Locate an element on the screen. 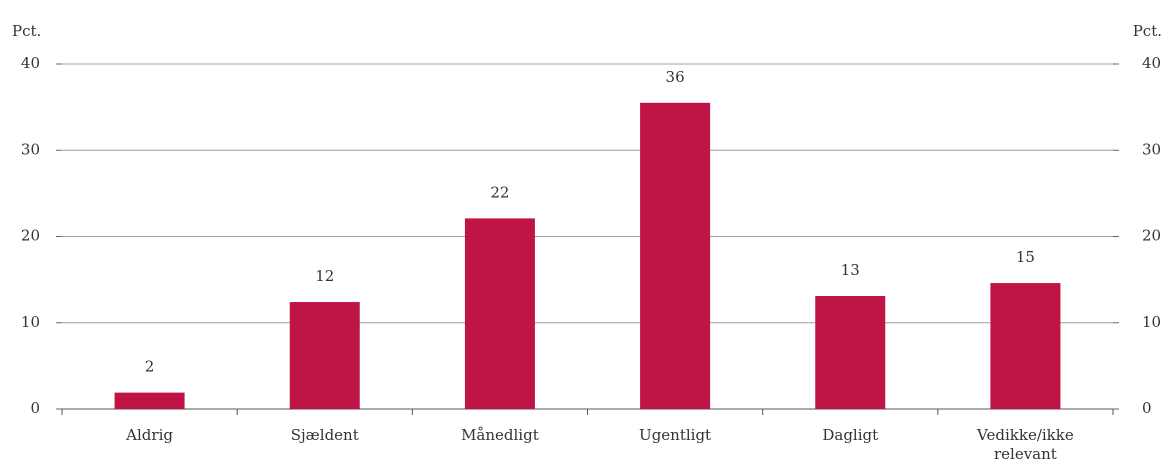  value-label: 15 is located at coordinates (1025, 257).